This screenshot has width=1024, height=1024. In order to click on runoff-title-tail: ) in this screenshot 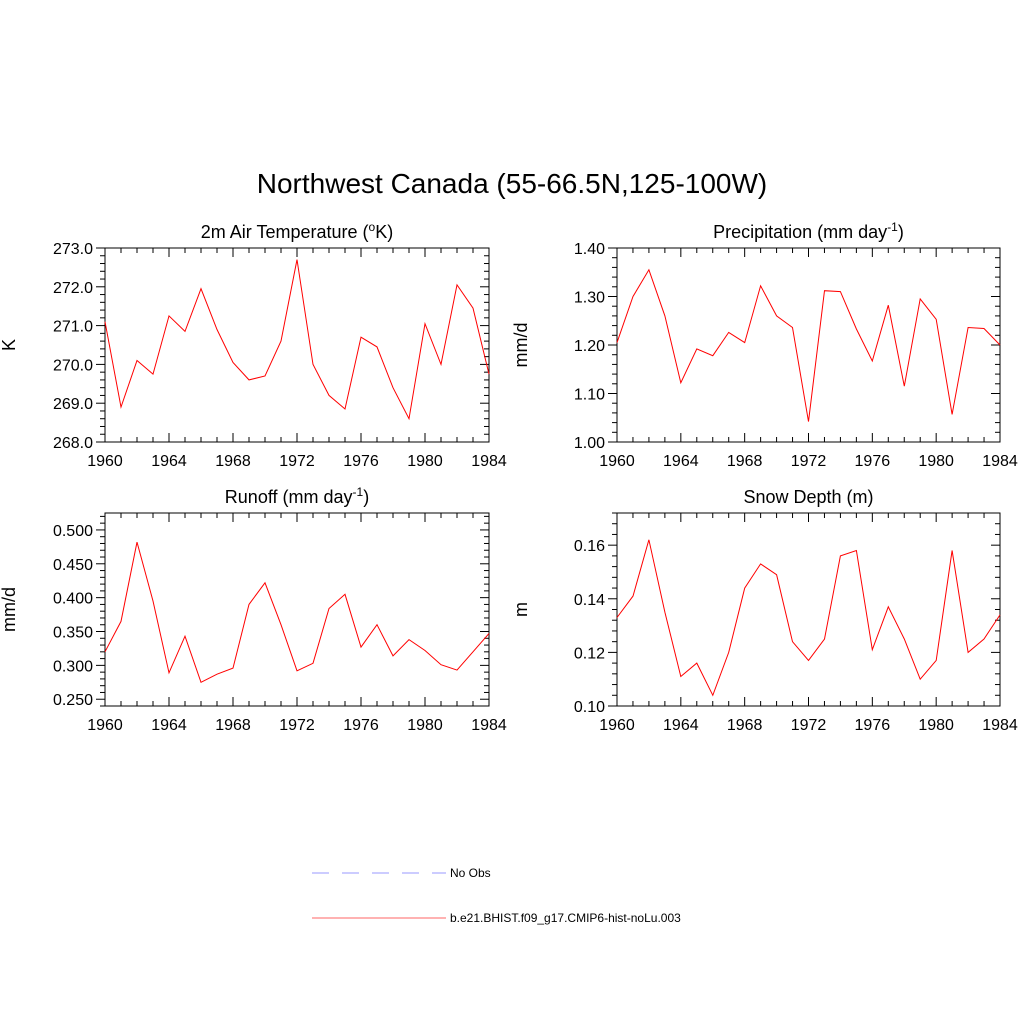, I will do `click(366, 497)`.